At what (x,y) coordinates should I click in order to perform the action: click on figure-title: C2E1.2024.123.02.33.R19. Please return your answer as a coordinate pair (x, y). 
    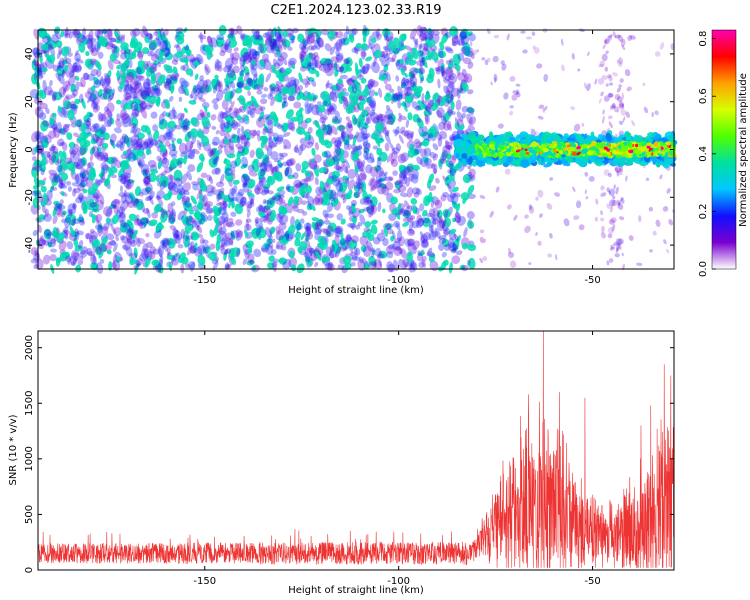
    Looking at the image, I should click on (355, 10).